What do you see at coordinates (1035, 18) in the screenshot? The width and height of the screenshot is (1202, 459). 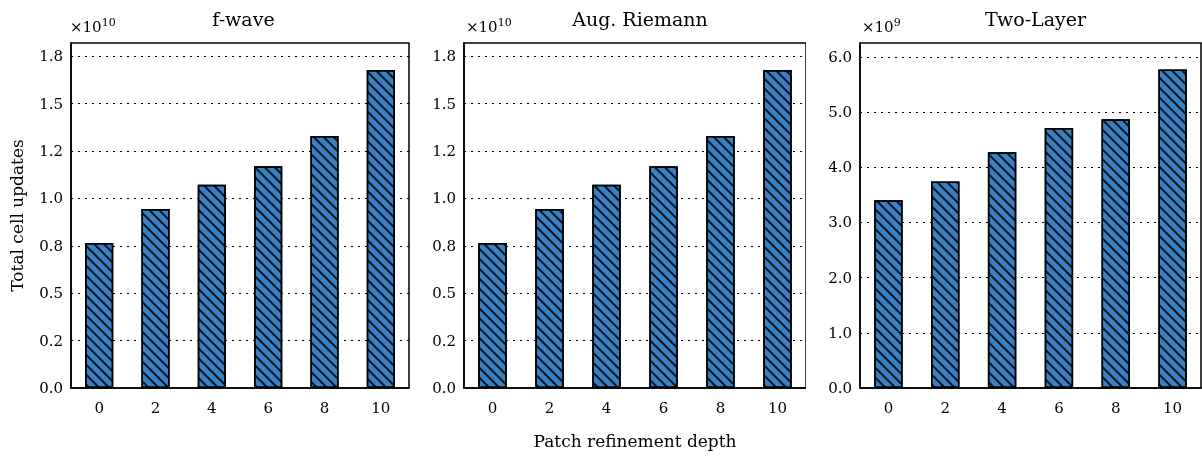 I see `chart-title: Two-Layer` at bounding box center [1035, 18].